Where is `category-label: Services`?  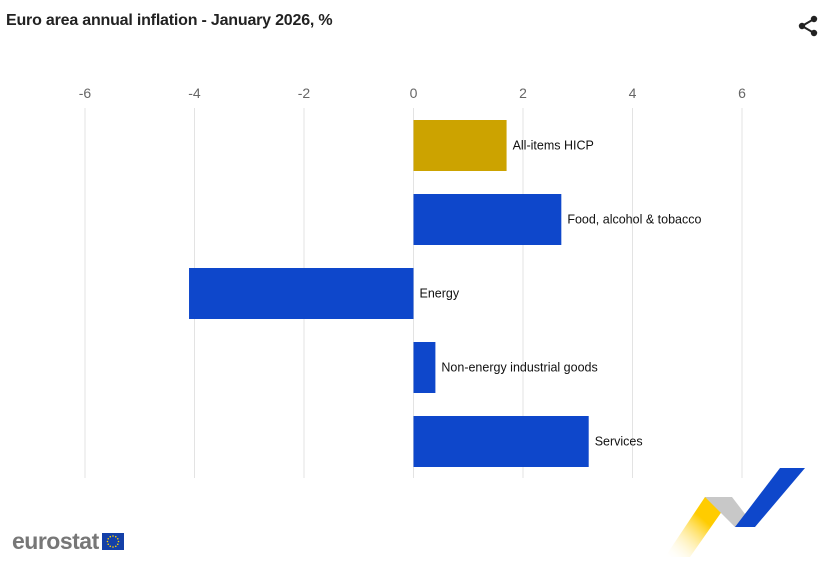 category-label: Services is located at coordinates (619, 442).